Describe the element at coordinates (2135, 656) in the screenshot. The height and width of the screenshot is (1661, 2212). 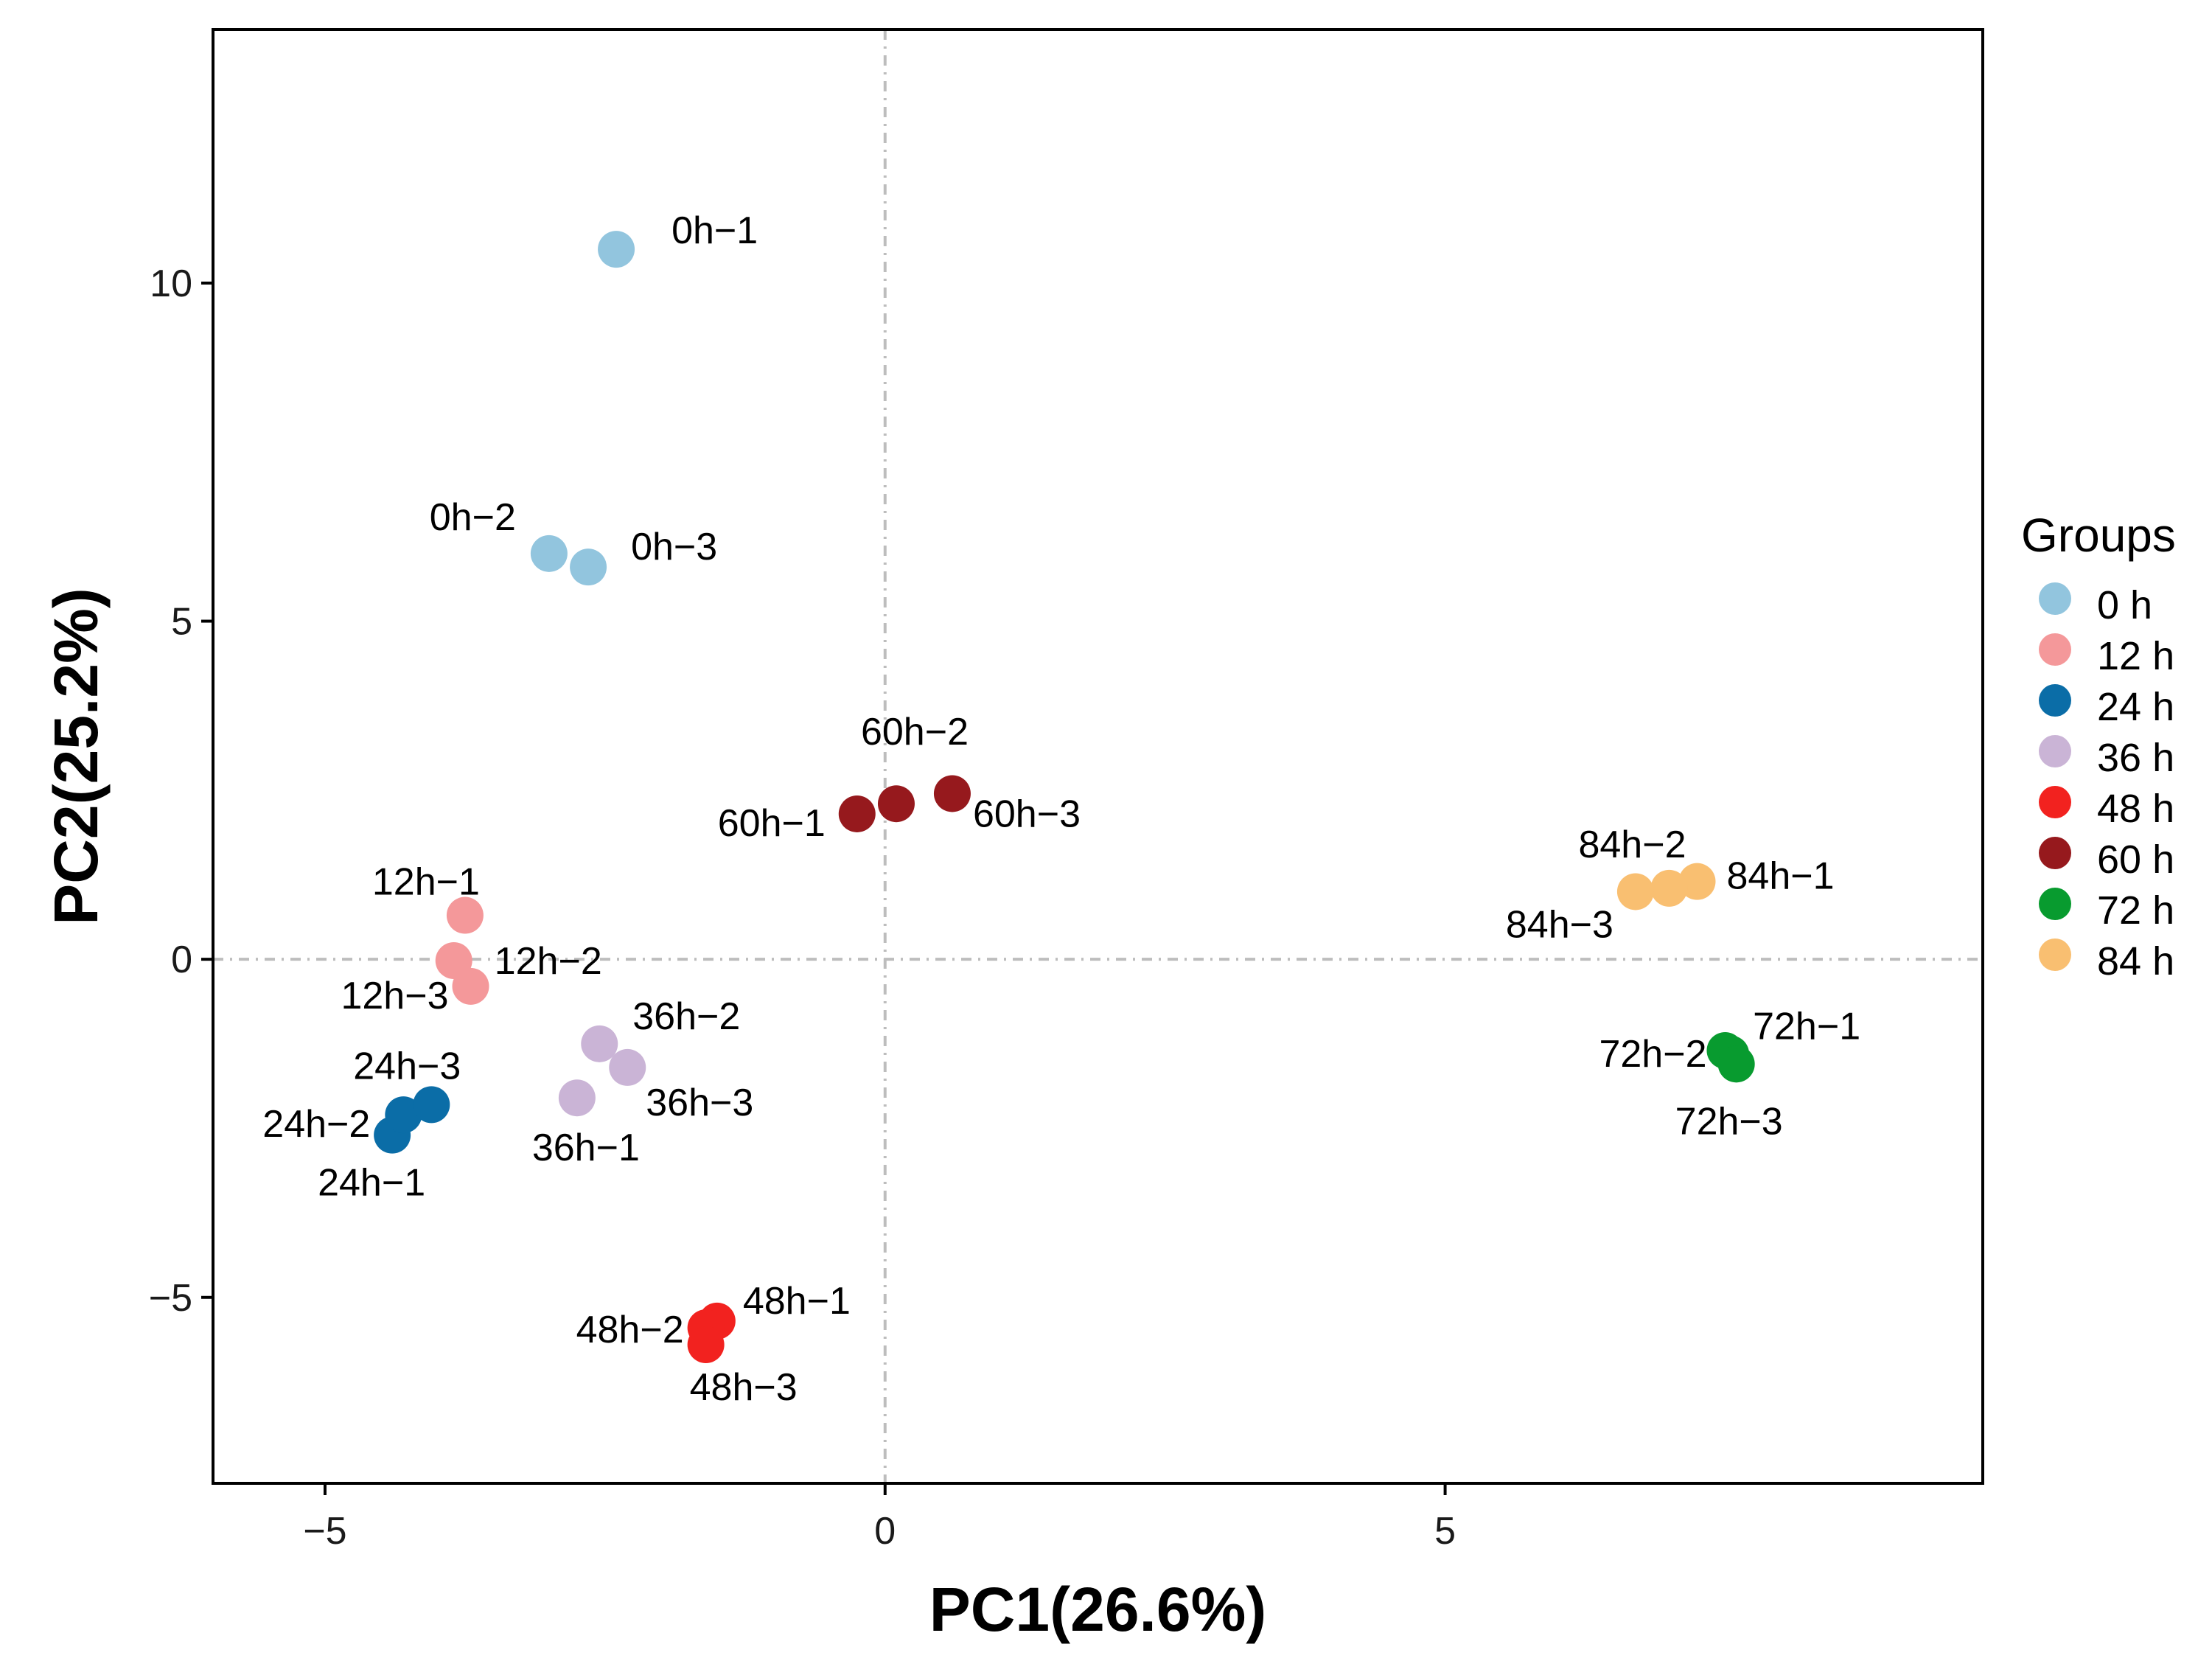
I see `legend-label: 12 h` at that location.